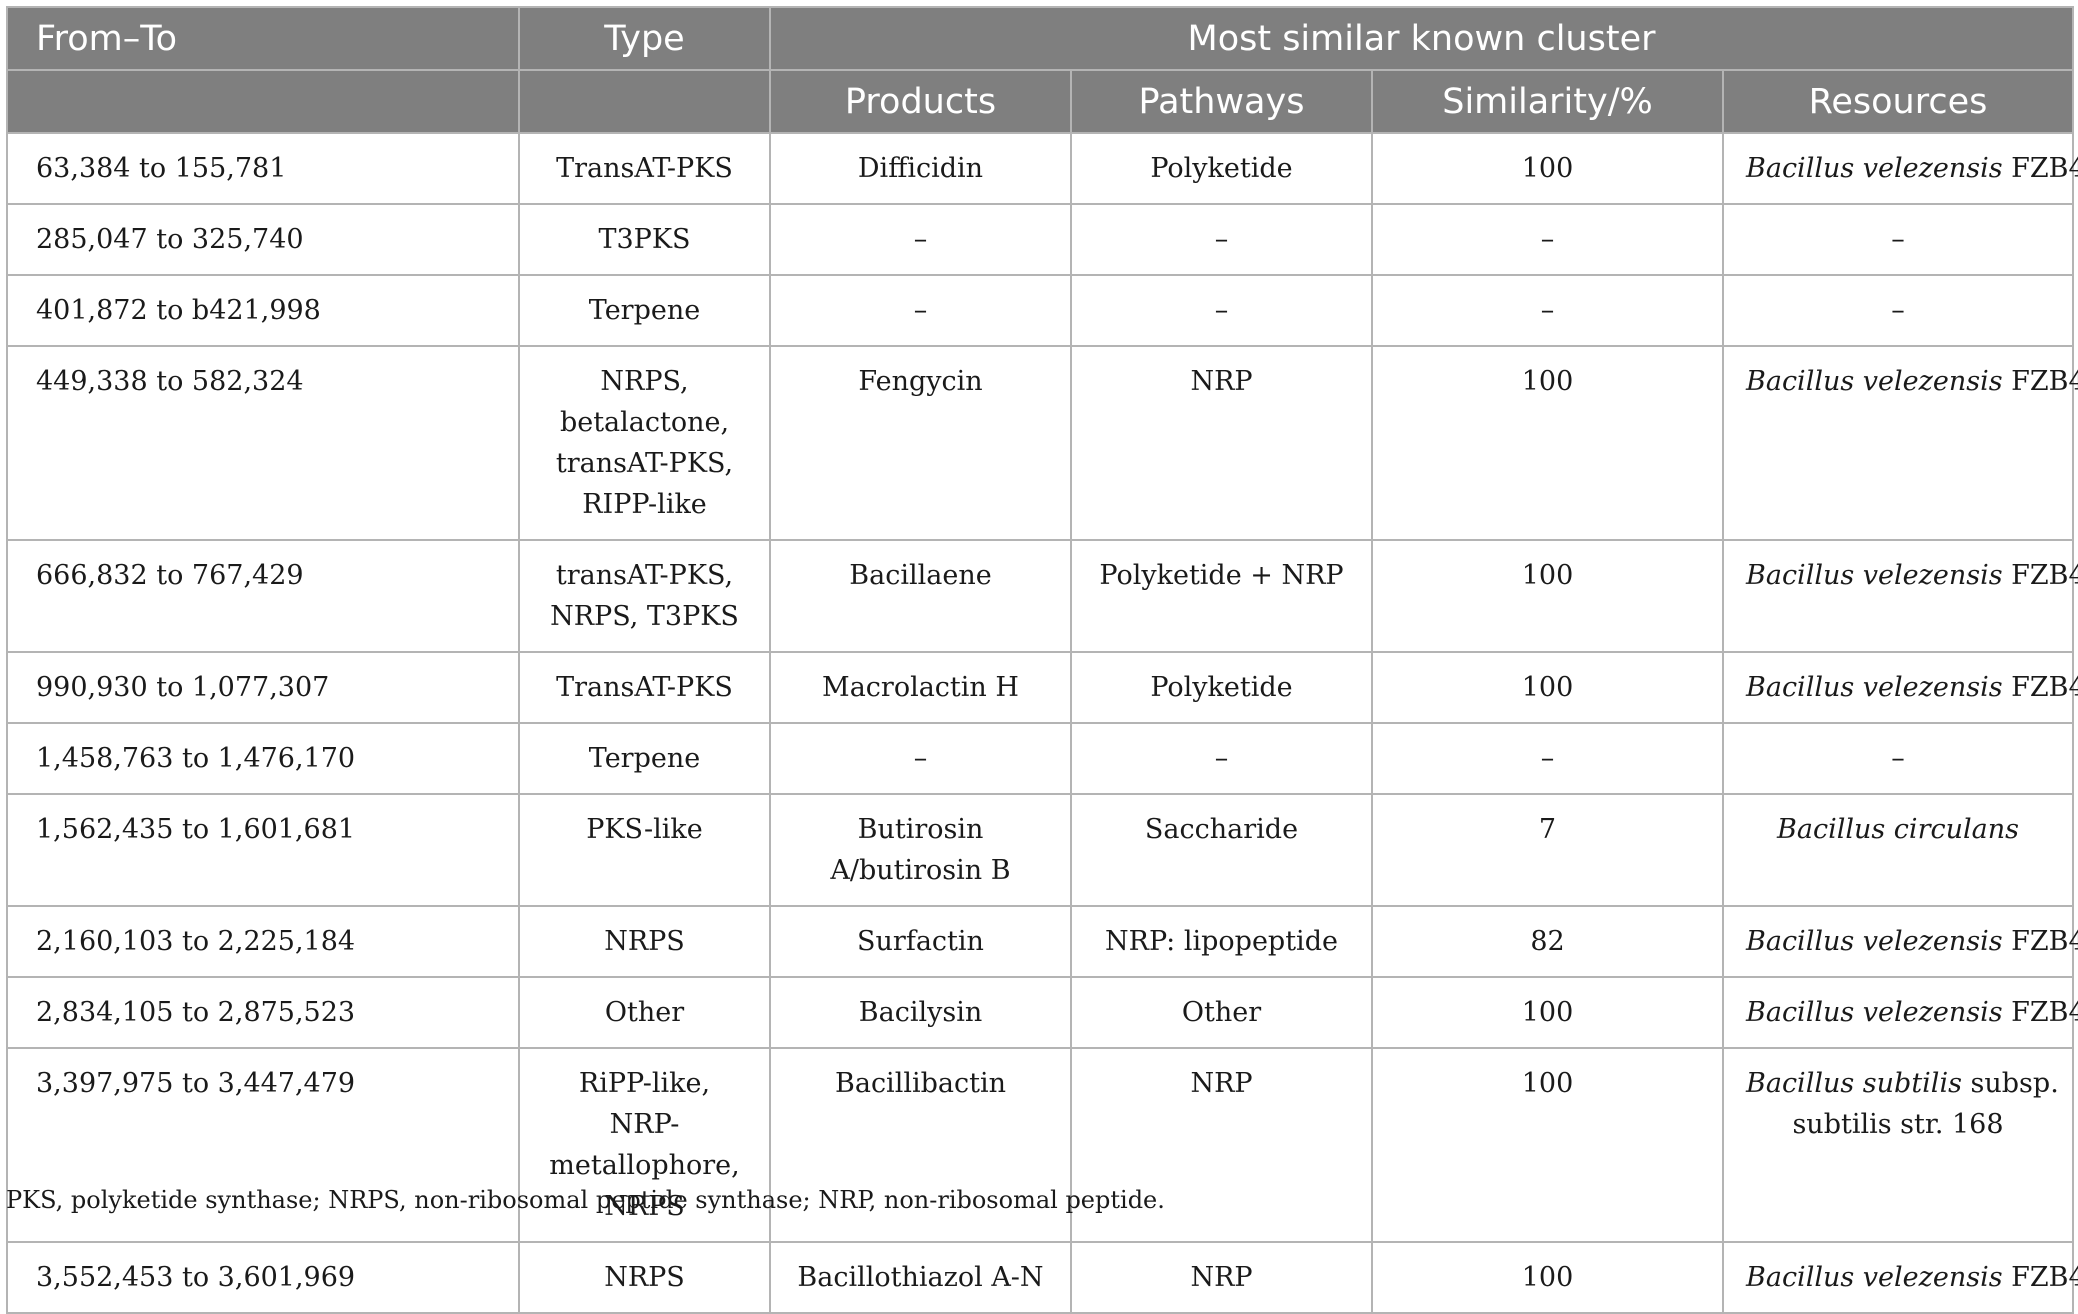 The image size is (2078, 1314). What do you see at coordinates (644, 443) in the screenshot?
I see `cell-type: NRPS, betalactone, transAT-PKS, RIPP-like` at bounding box center [644, 443].